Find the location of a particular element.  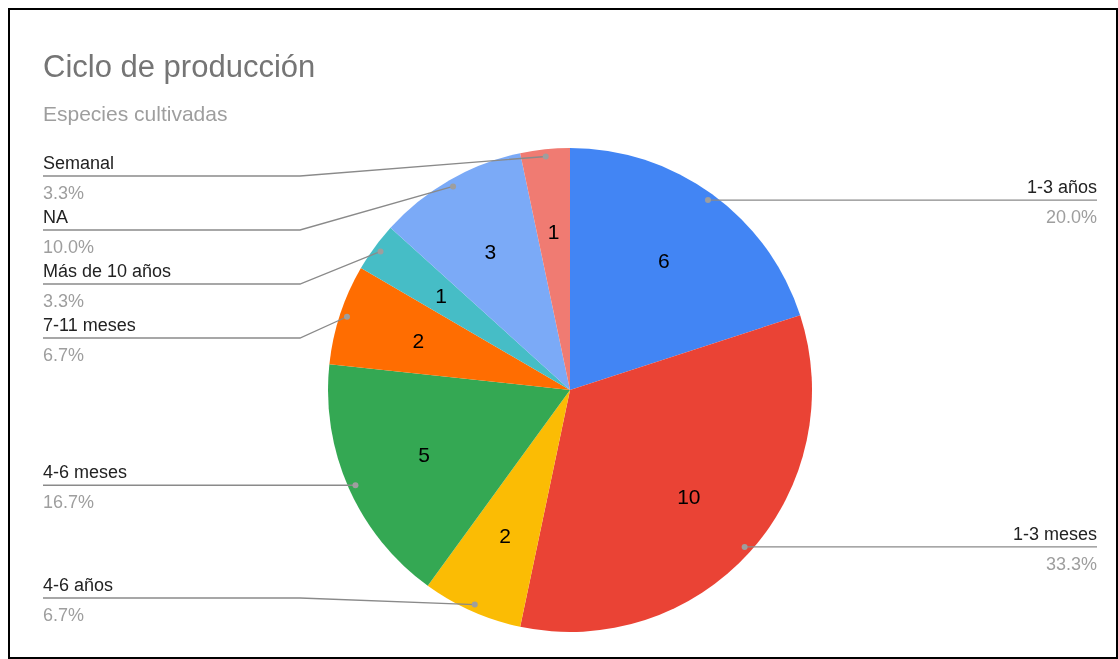

slice-label: 1-3 meses is located at coordinates (1054, 533).